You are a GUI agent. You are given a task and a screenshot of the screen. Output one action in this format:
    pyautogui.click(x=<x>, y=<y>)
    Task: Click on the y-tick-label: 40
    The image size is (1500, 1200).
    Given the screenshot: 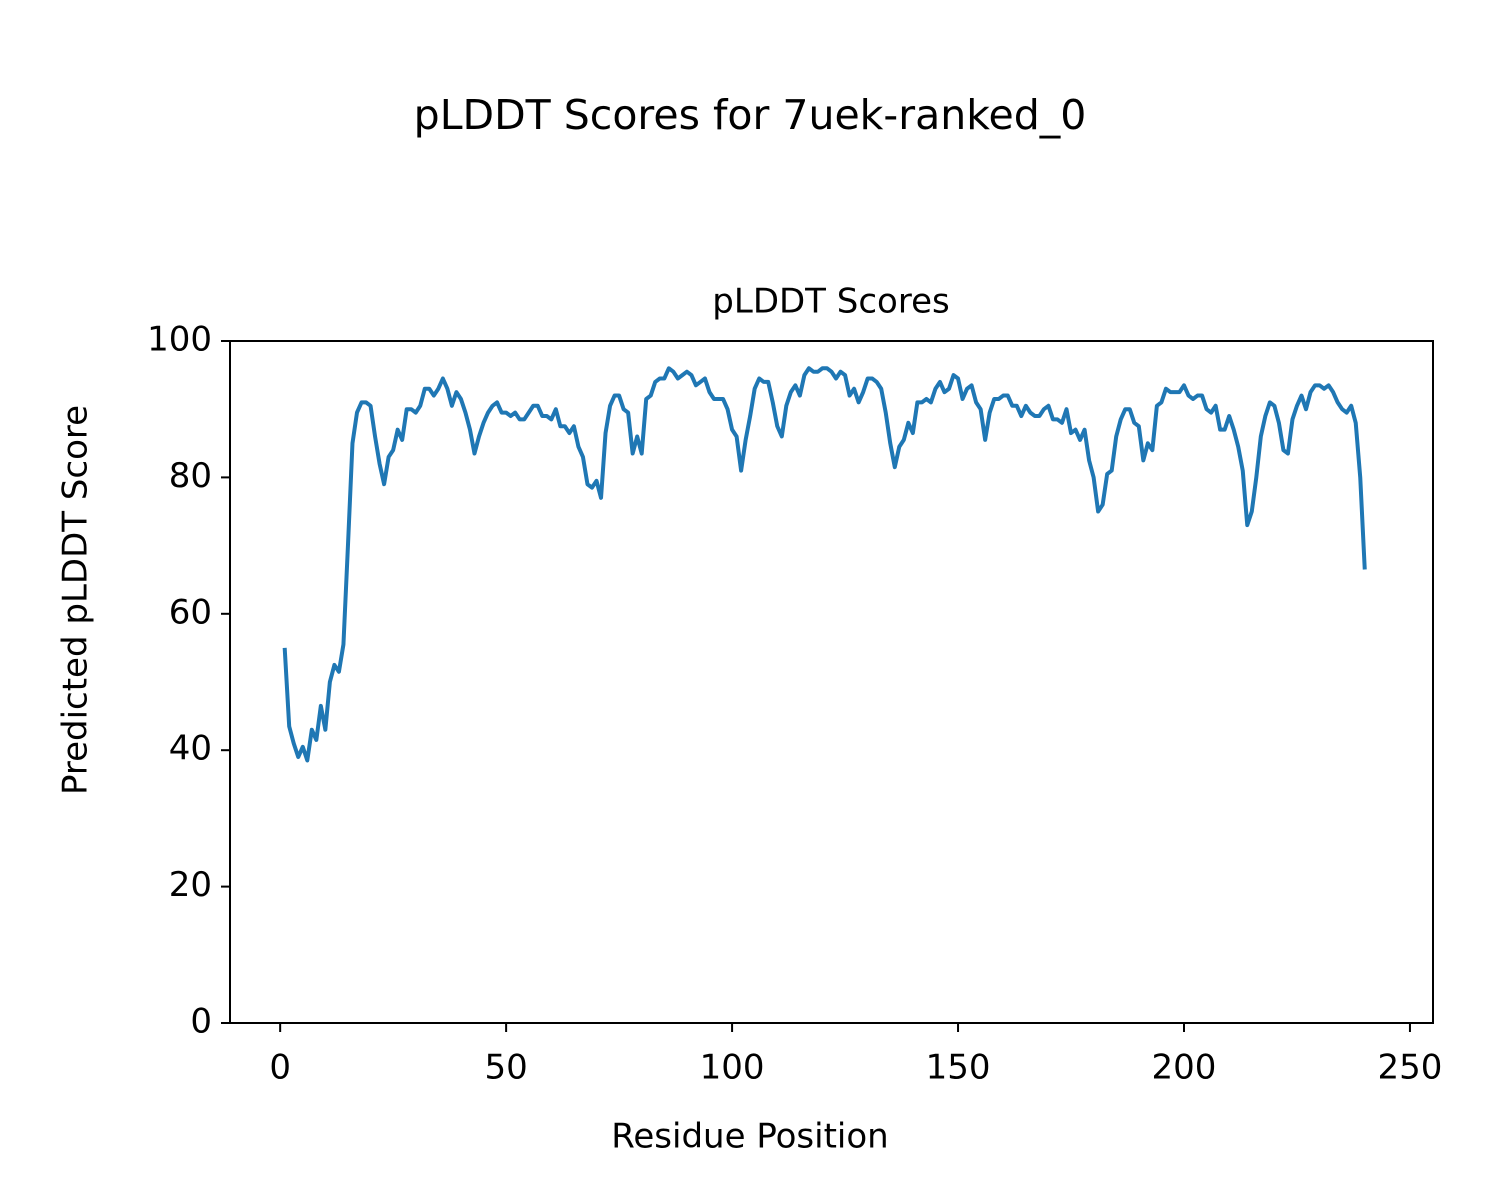 What is the action you would take?
    pyautogui.click(x=190, y=749)
    